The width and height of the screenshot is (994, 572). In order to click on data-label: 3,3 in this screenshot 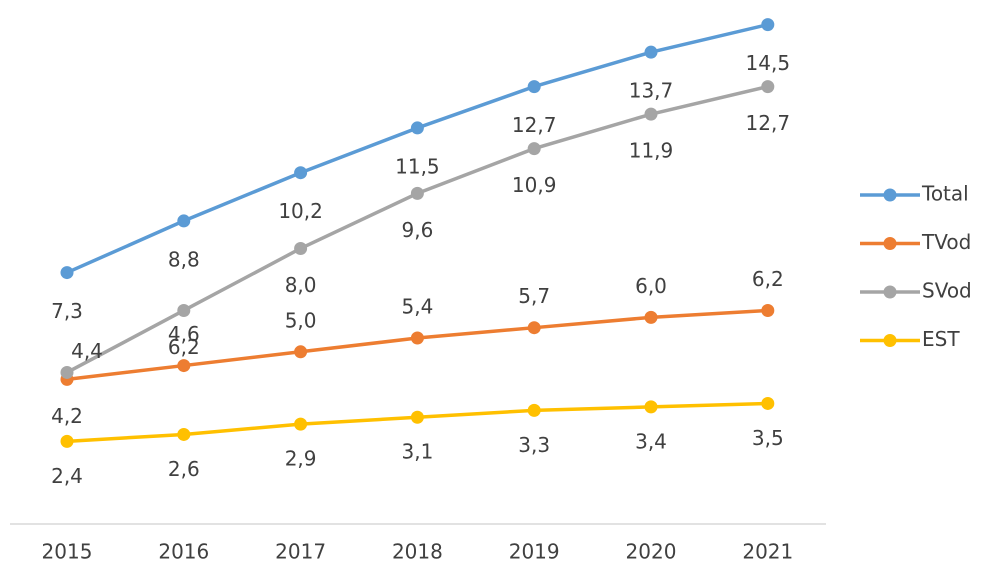, I will do `click(534, 445)`.